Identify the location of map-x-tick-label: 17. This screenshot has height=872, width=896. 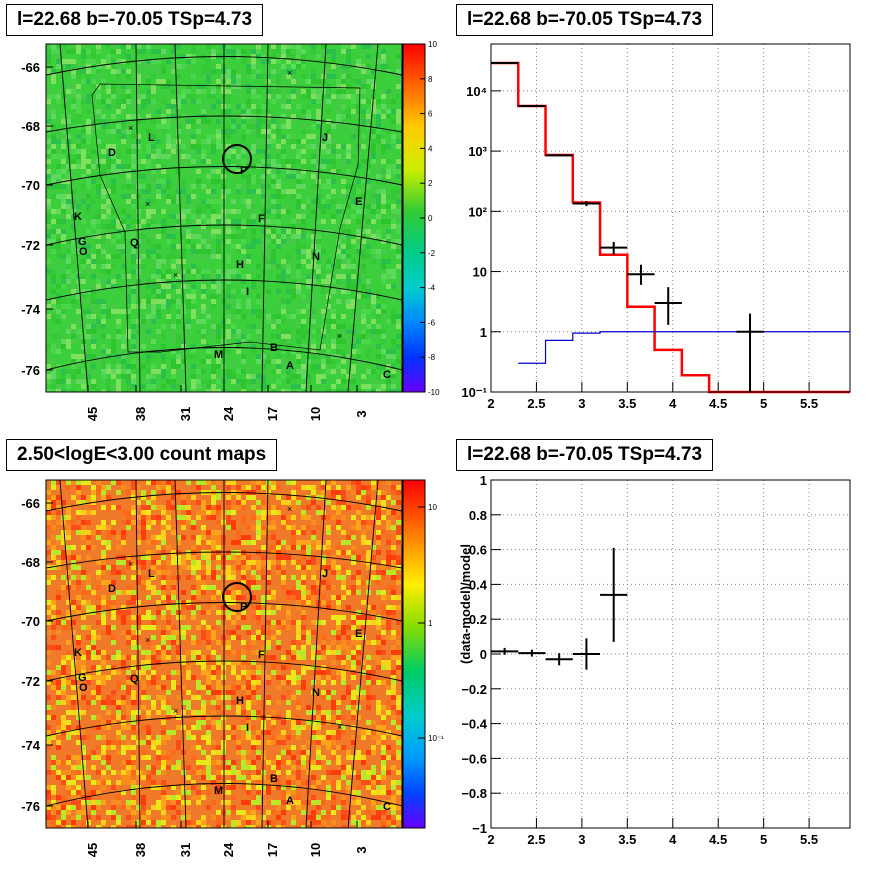
(272, 414).